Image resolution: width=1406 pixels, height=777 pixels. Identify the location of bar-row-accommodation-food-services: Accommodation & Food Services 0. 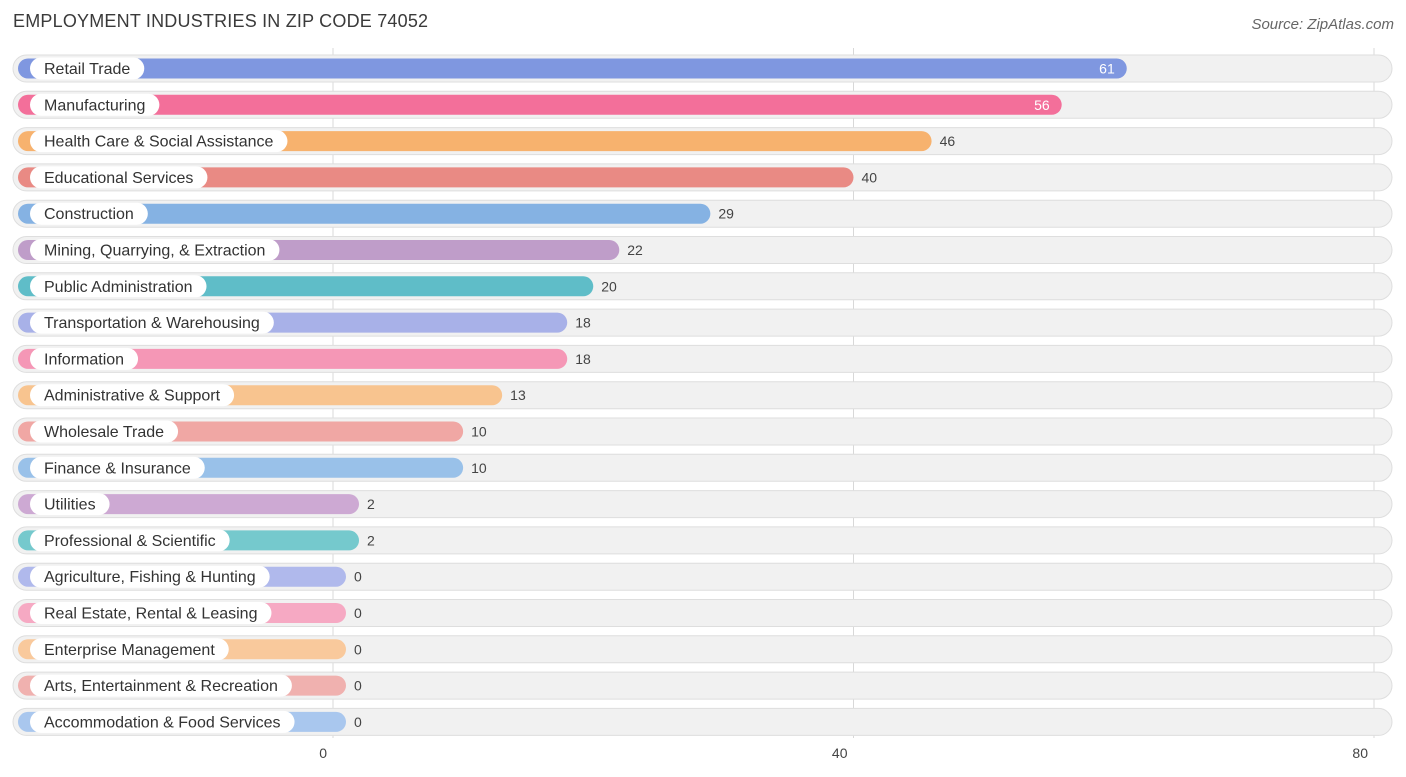
(702, 721).